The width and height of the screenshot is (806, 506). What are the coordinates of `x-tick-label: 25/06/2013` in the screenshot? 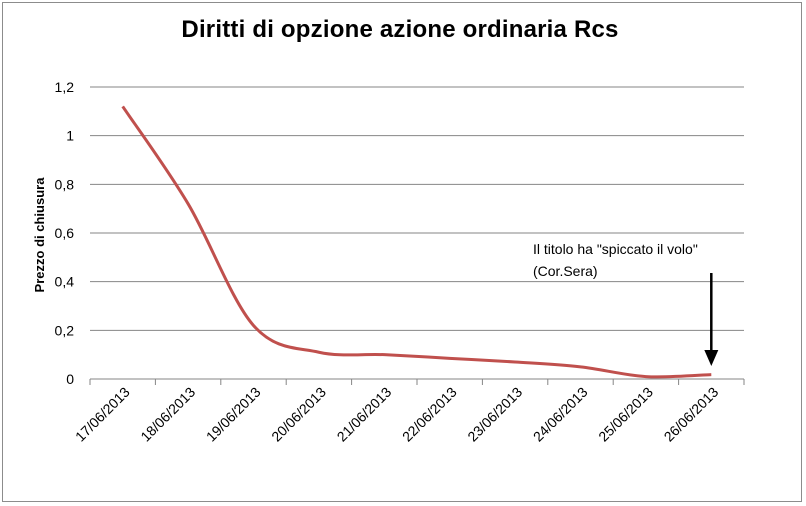 It's located at (625, 414).